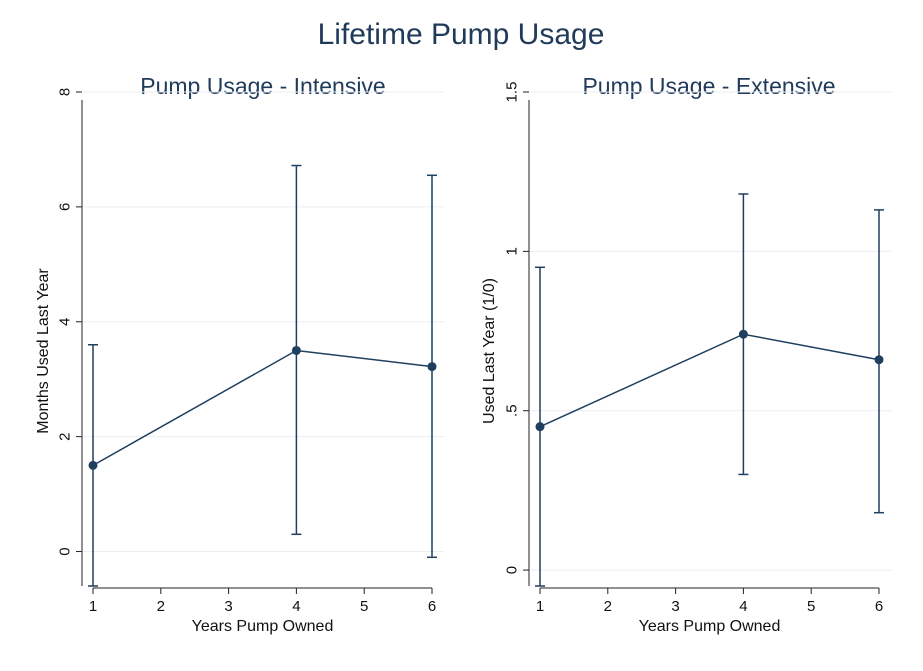 The image size is (923, 671). I want to click on extensive-x-tick-label: 4, so click(743, 606).